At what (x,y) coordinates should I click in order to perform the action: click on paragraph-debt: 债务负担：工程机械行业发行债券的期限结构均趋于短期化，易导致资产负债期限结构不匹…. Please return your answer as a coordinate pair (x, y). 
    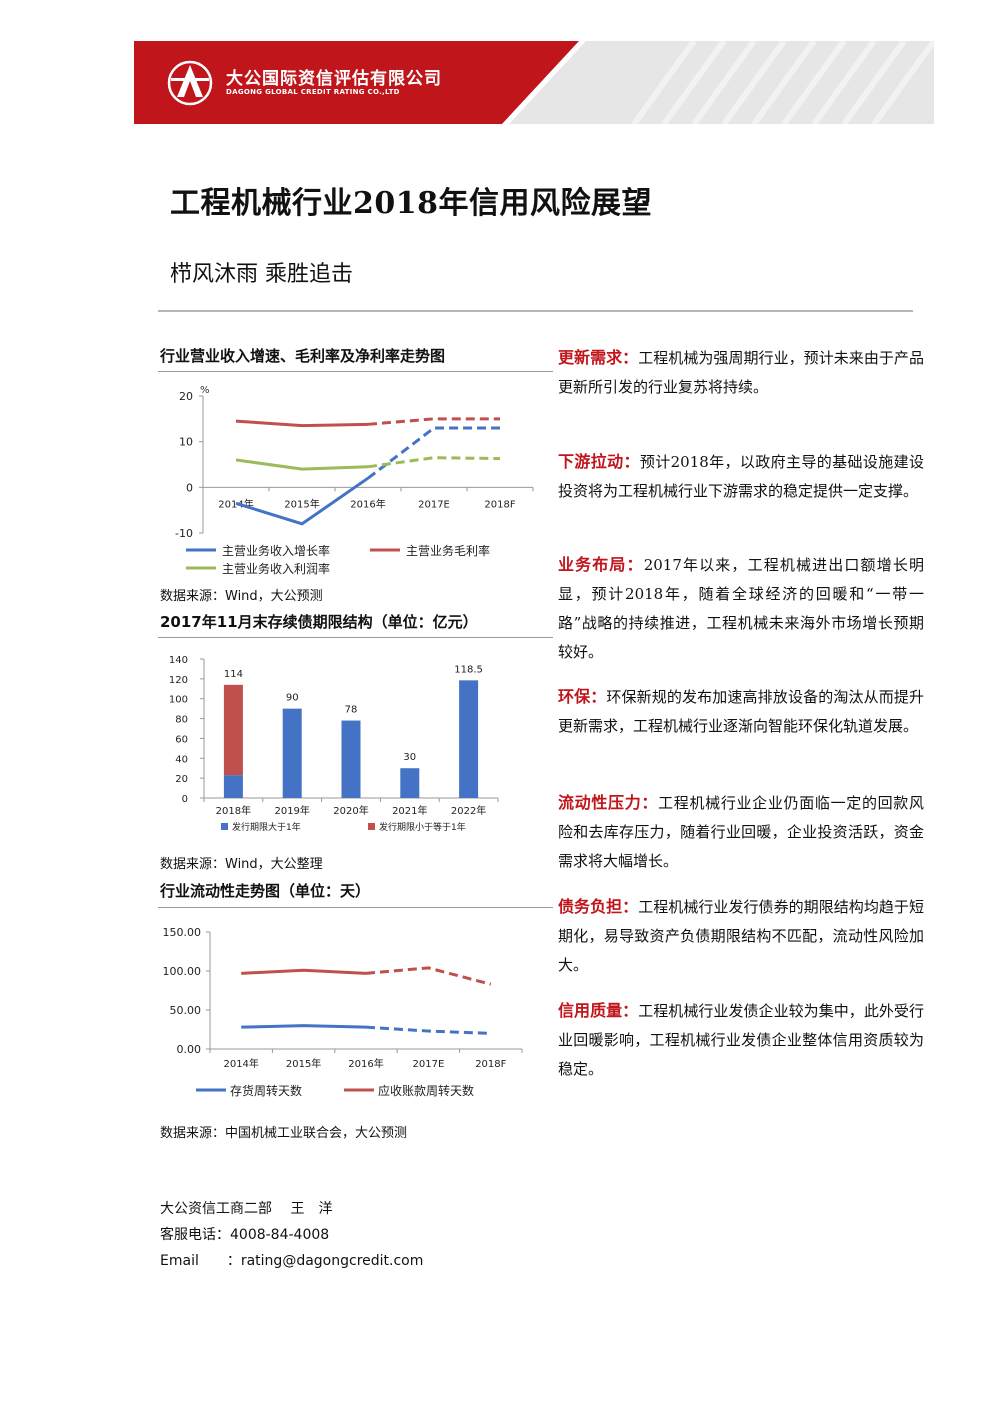
    Looking at the image, I should click on (741, 936).